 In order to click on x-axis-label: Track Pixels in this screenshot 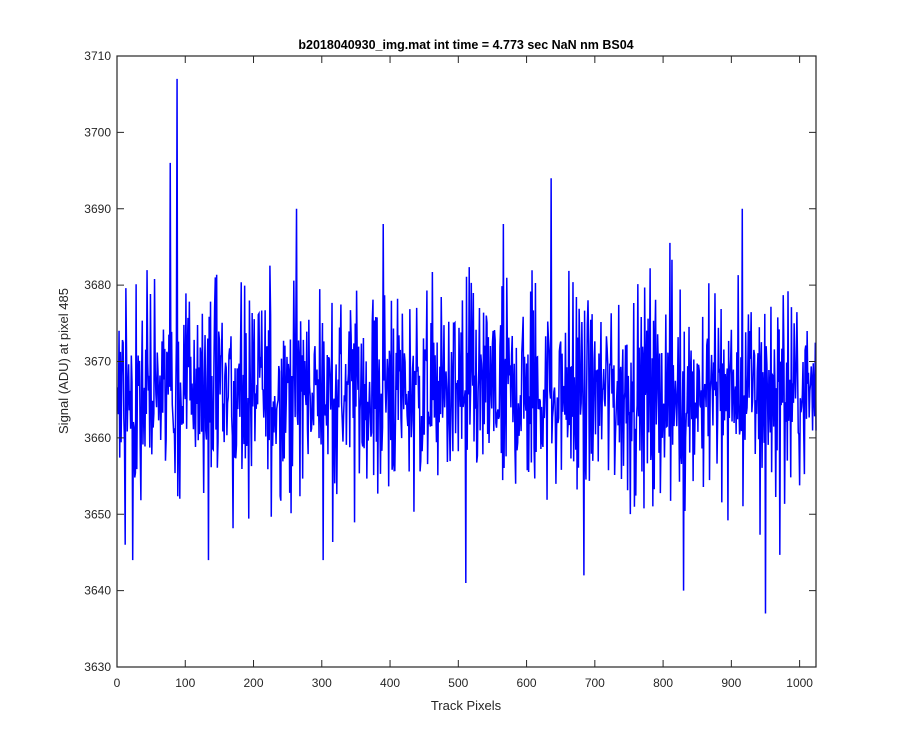, I will do `click(466, 705)`.